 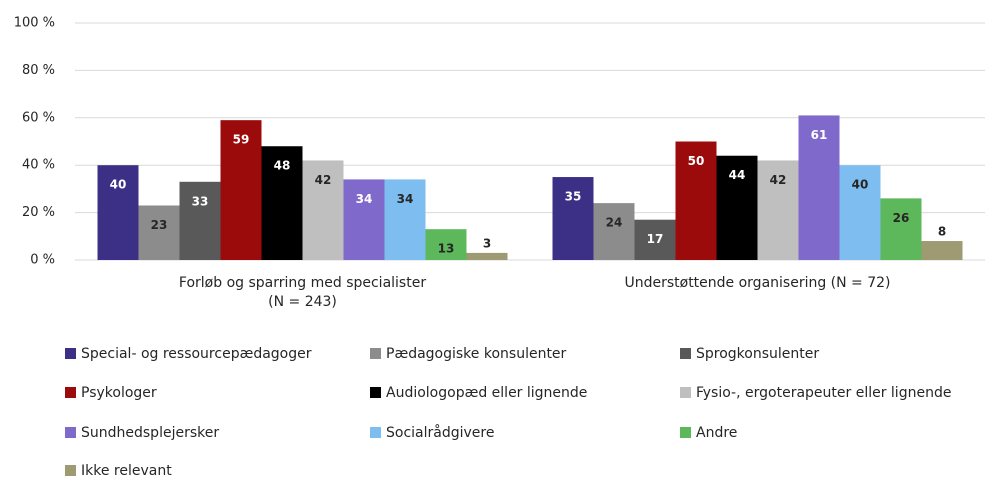 I want to click on legend-label: Sprogkonsulenter, so click(x=758, y=354).